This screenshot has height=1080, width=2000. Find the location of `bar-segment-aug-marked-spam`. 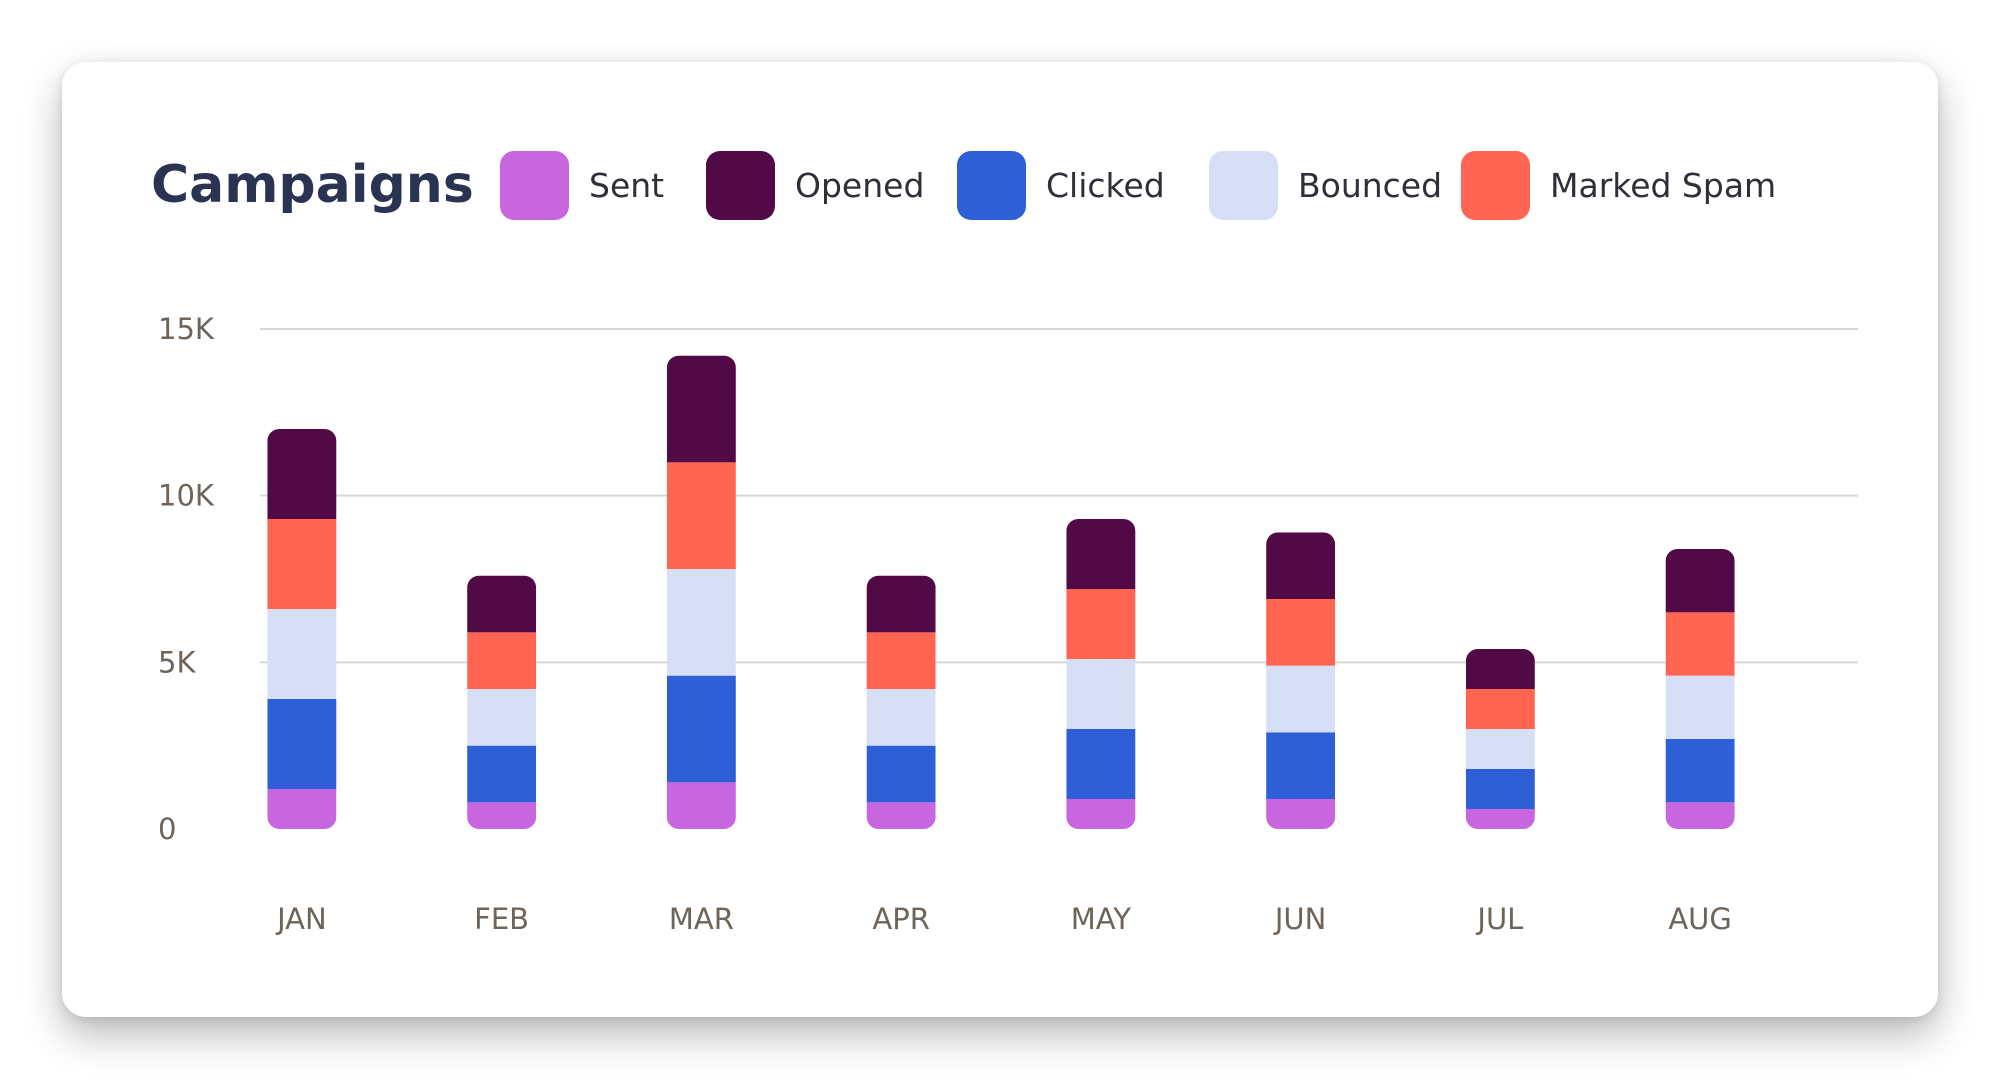

bar-segment-aug-marked-spam is located at coordinates (1700, 644).